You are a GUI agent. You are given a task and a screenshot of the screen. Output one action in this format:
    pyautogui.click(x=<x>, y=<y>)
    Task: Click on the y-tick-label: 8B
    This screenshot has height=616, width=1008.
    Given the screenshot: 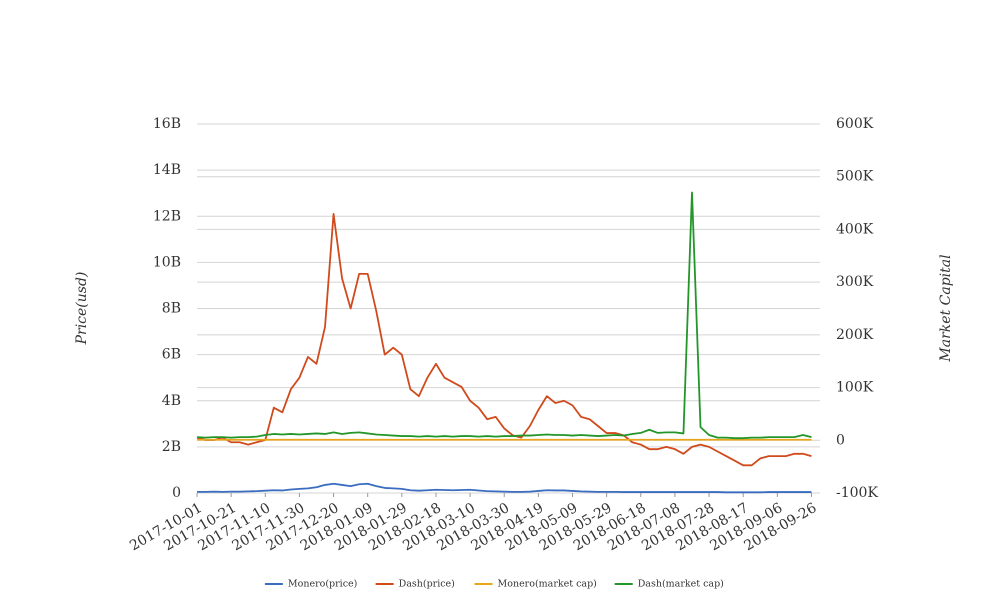 What is the action you would take?
    pyautogui.click(x=171, y=309)
    